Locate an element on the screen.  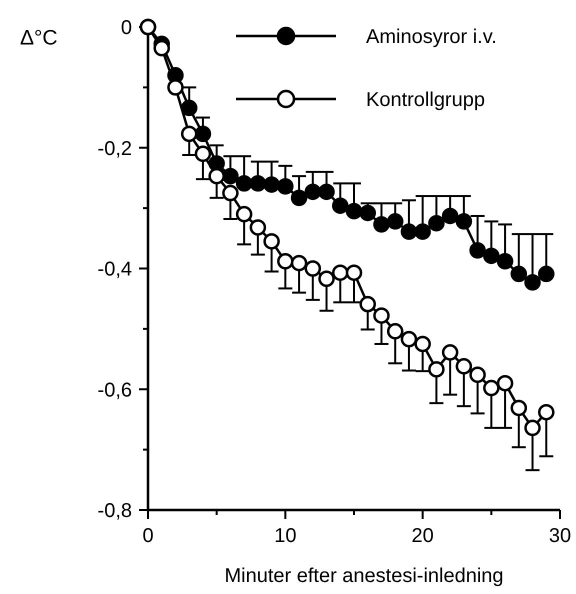
x-tick-label: 10 is located at coordinates (285, 536).